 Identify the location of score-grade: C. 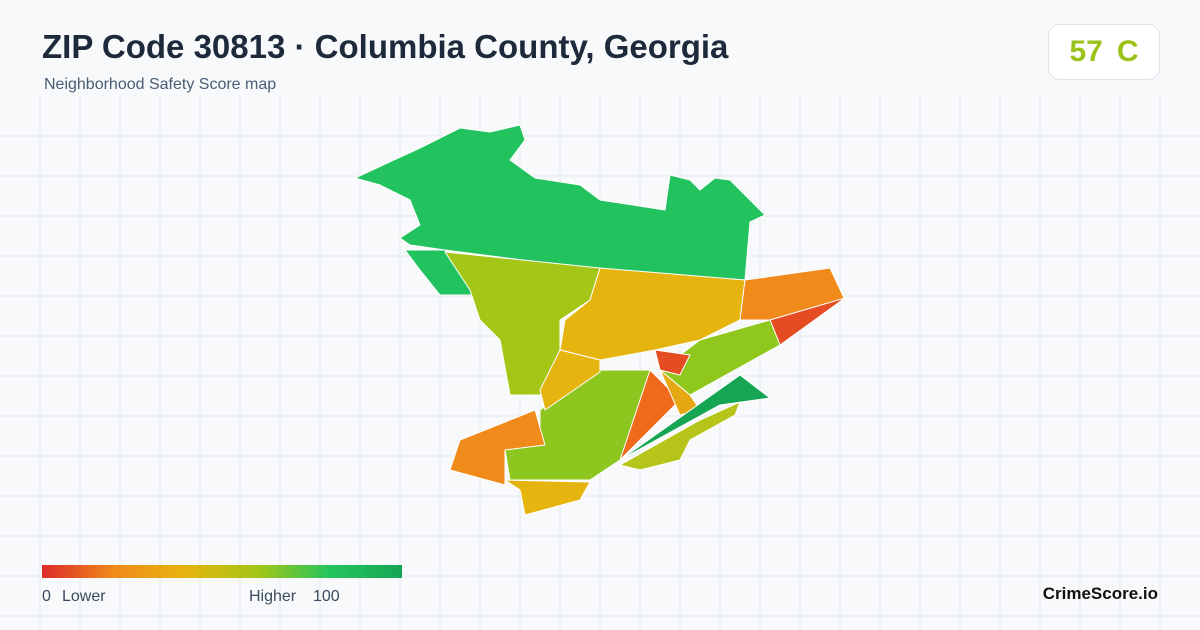
(1127, 51).